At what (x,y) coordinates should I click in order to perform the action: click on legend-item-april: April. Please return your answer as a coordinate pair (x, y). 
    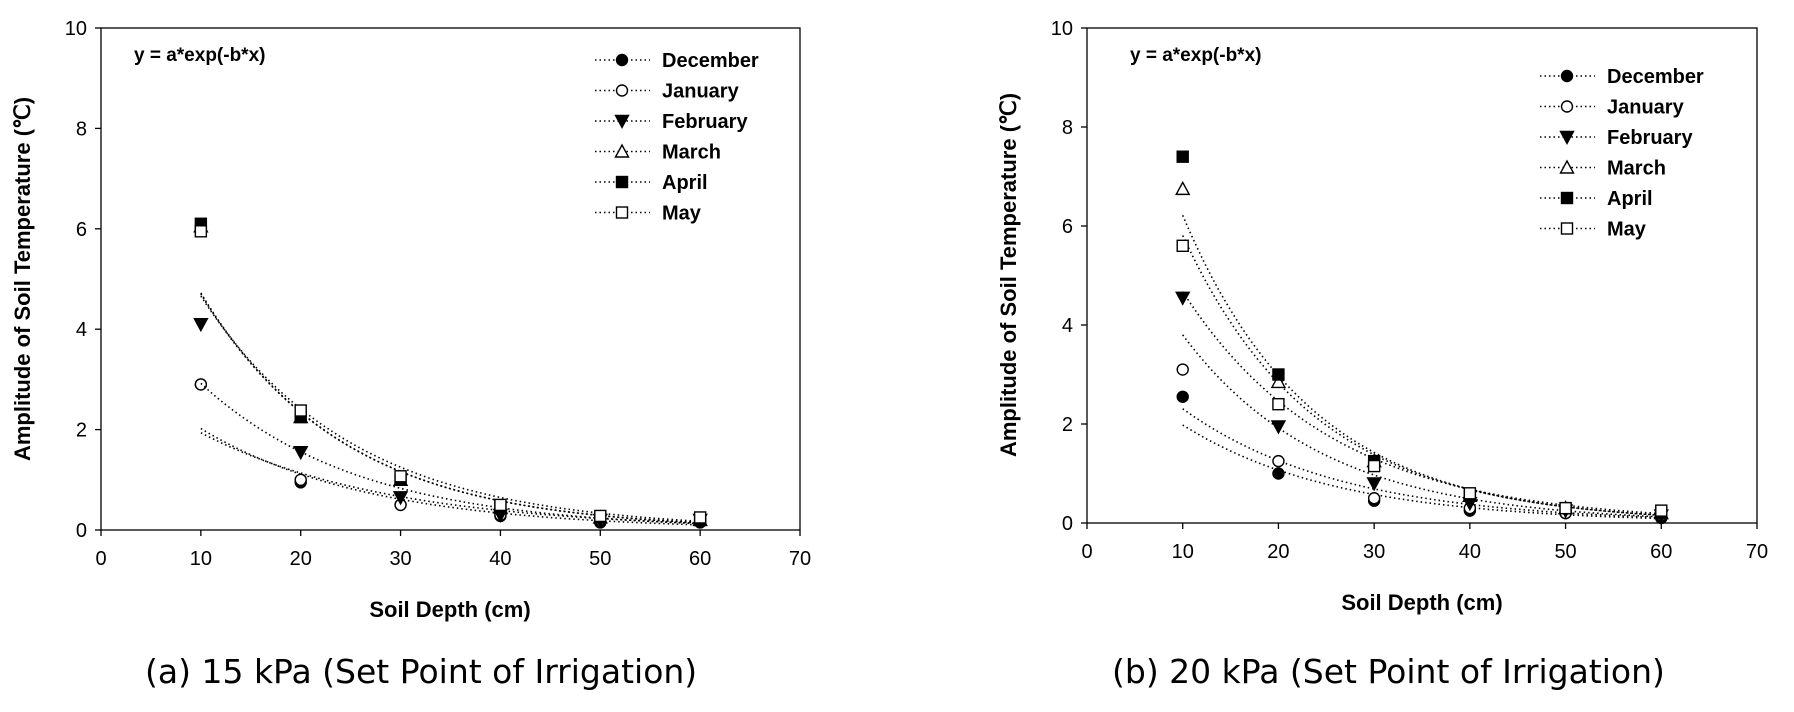
    Looking at the image, I should click on (651, 183).